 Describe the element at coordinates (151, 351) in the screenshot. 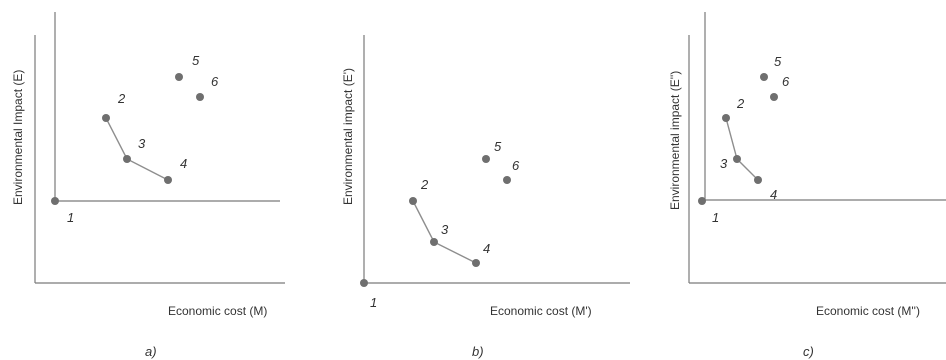

I see `panel-caption: a)` at that location.